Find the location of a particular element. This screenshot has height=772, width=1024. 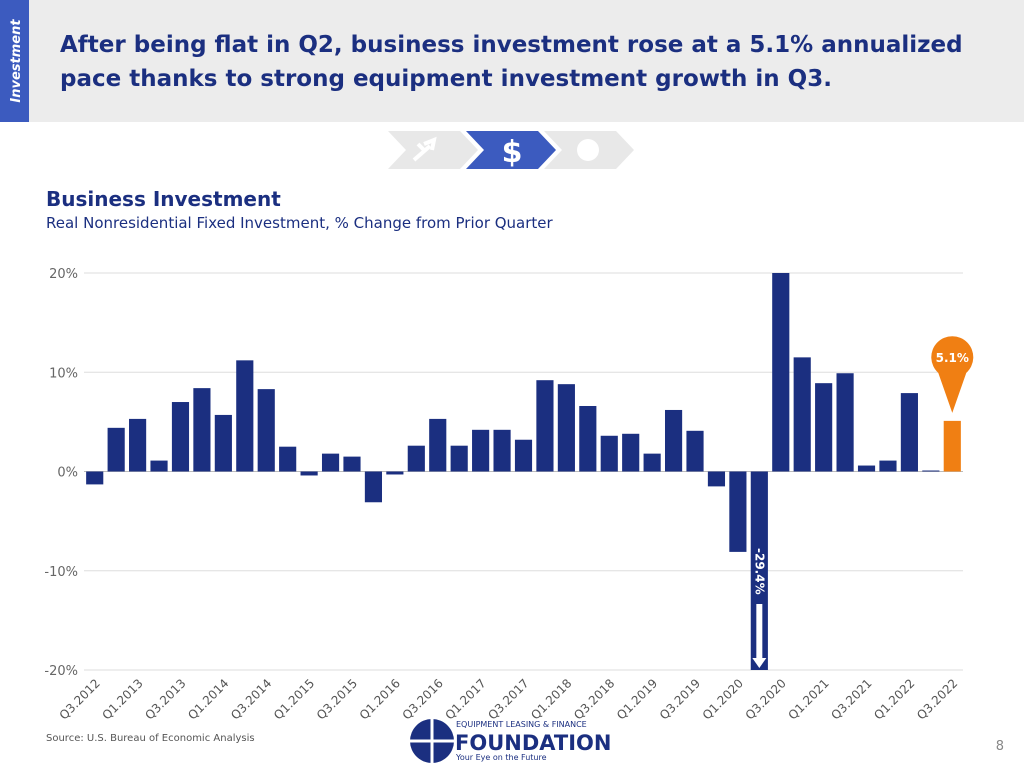

chart-title: Business Investment is located at coordinates (163, 199).